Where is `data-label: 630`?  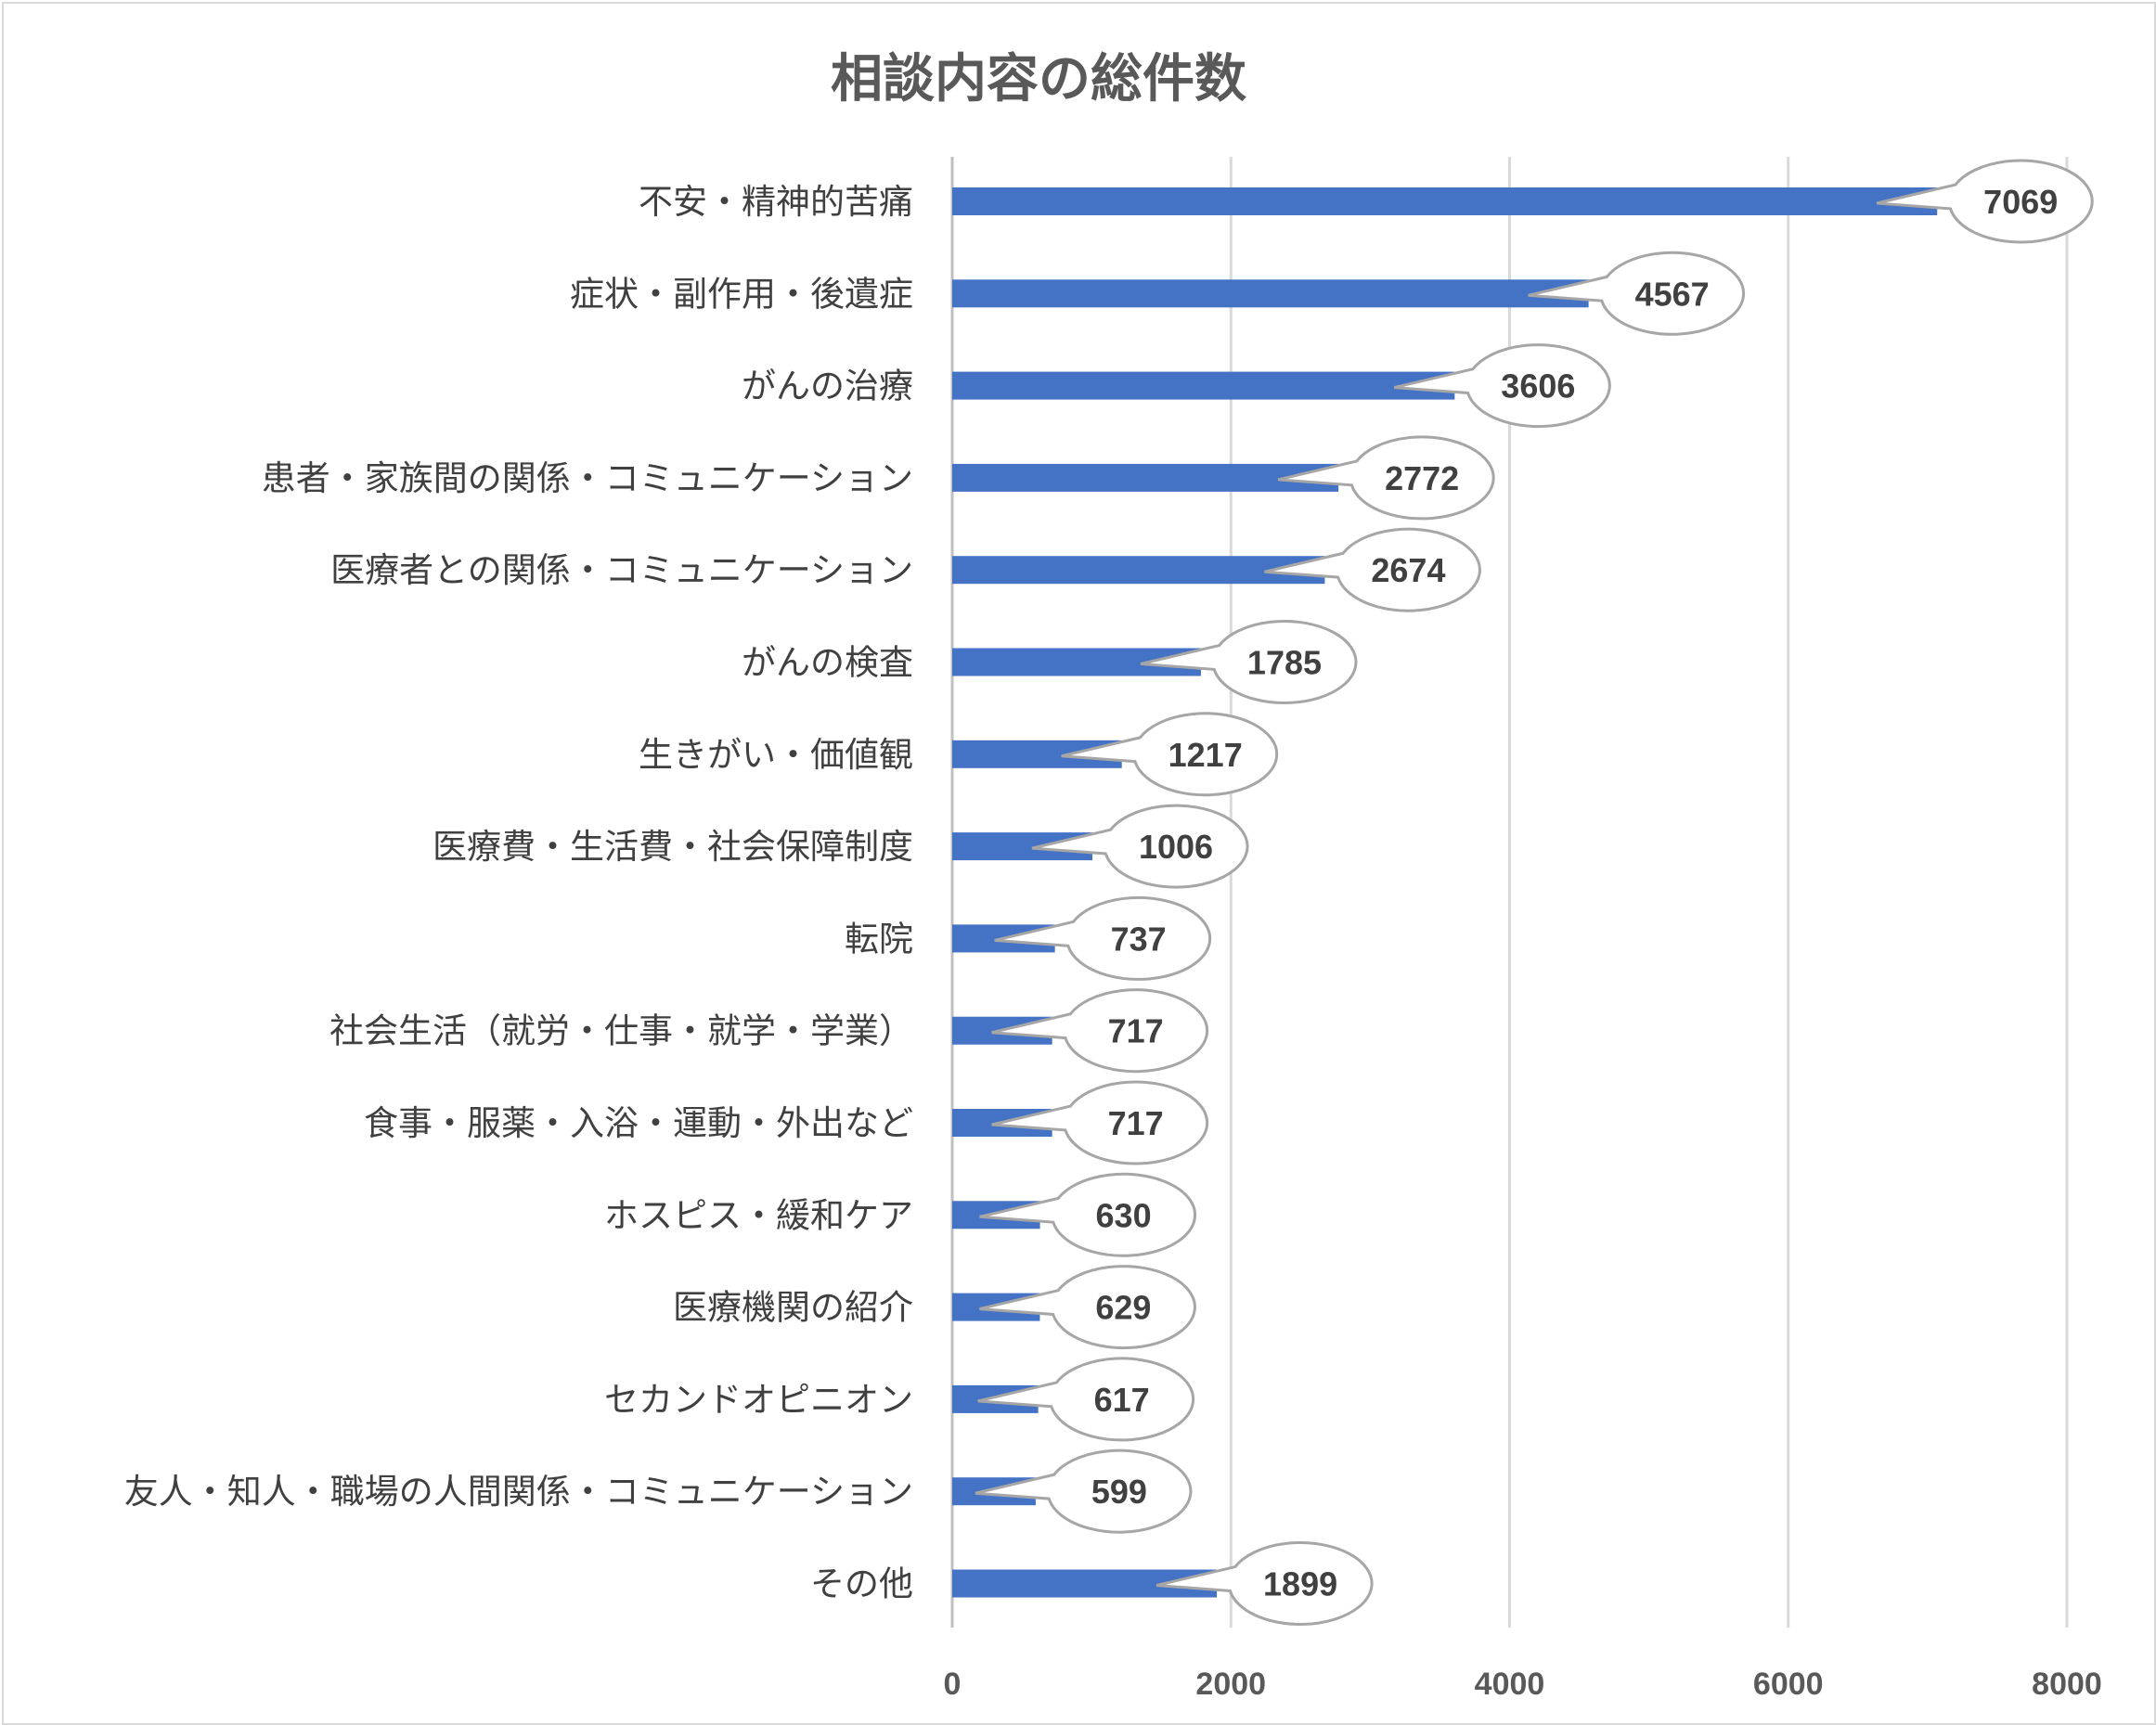
data-label: 630 is located at coordinates (1124, 1215).